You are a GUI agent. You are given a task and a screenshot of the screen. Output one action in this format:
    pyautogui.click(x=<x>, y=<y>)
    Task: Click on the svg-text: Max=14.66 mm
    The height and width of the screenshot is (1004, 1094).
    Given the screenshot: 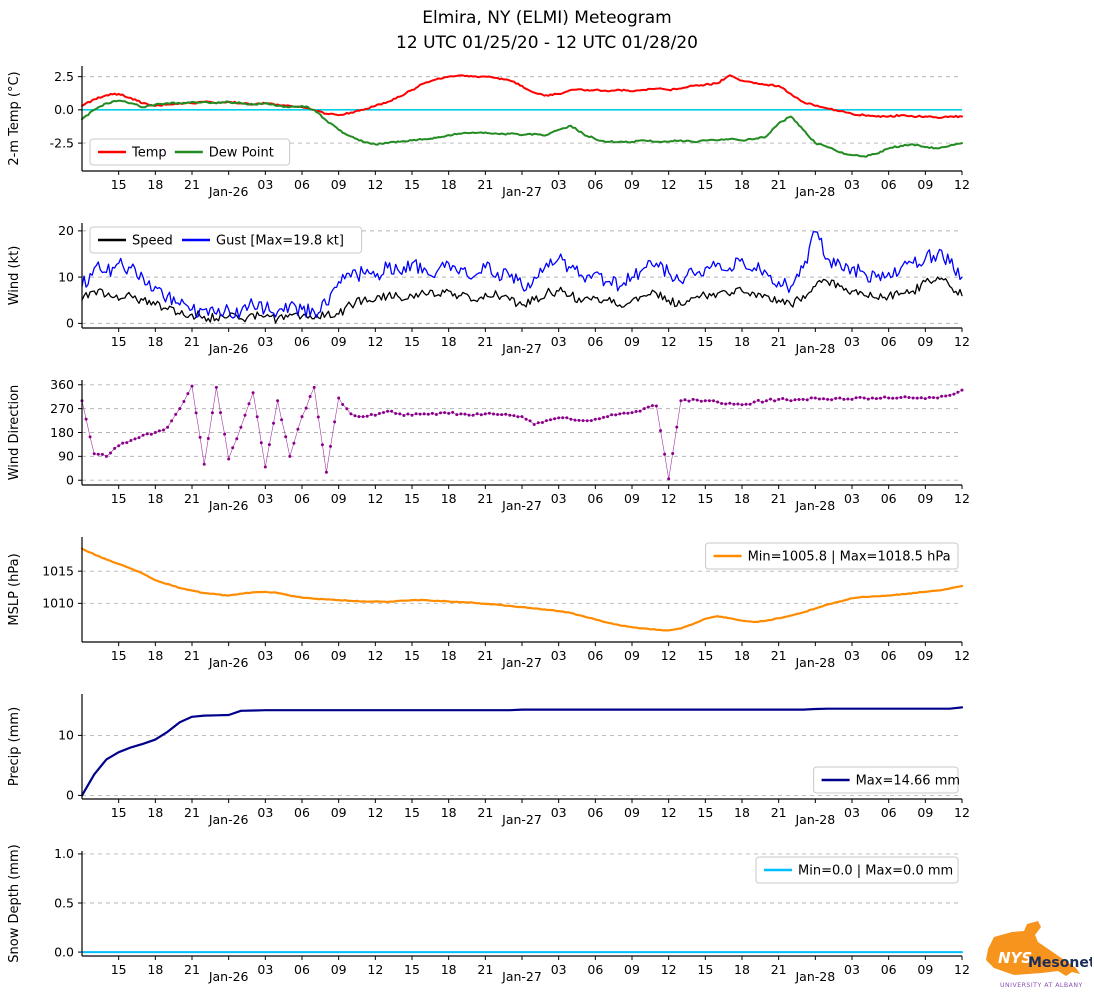 What is the action you would take?
    pyautogui.click(x=908, y=781)
    